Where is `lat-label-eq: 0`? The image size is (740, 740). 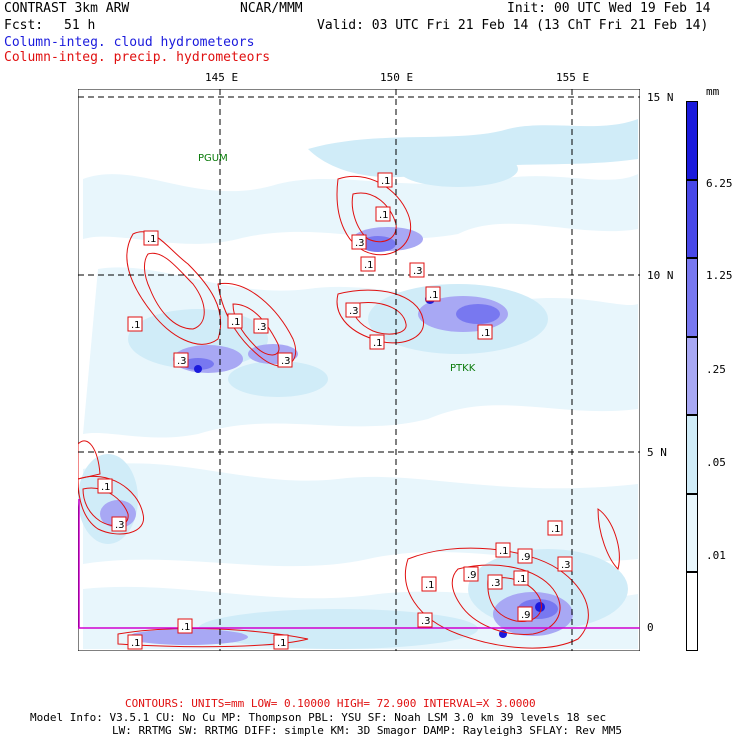
lat-label-eq: 0 is located at coordinates (650, 627).